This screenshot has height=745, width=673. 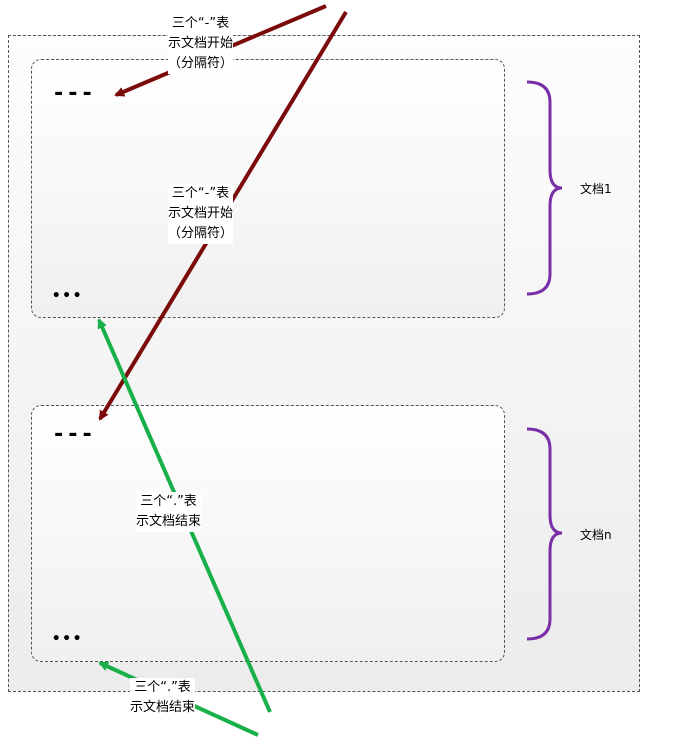 What do you see at coordinates (544, 188) in the screenshot?
I see `brace-doc1` at bounding box center [544, 188].